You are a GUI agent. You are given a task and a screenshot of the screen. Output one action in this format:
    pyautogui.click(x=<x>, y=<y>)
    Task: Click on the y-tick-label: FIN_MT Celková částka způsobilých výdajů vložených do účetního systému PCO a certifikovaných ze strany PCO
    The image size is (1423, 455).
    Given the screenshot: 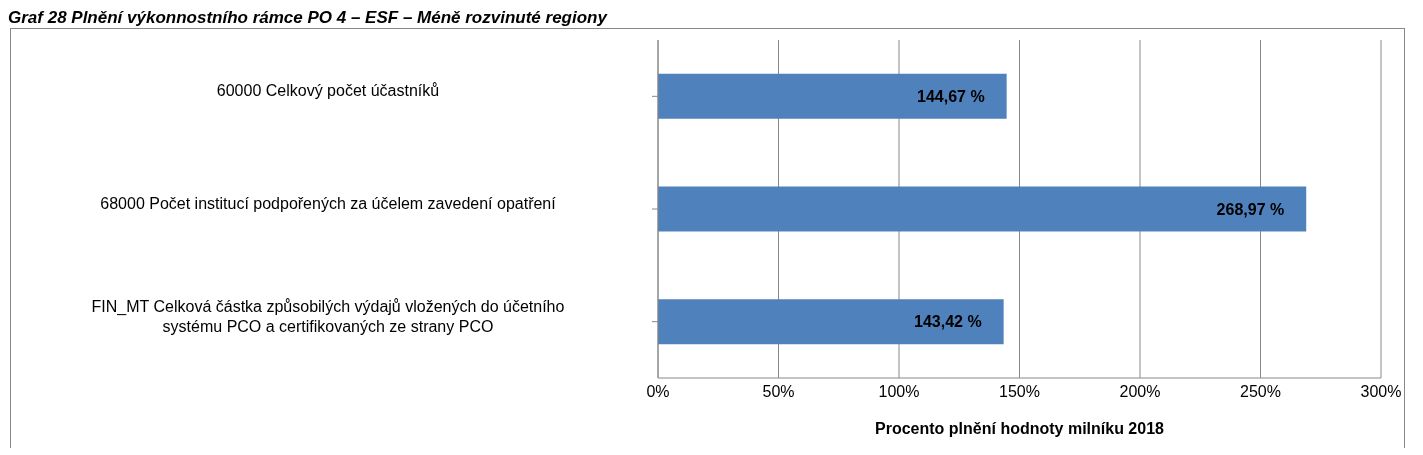 What is the action you would take?
    pyautogui.click(x=328, y=316)
    